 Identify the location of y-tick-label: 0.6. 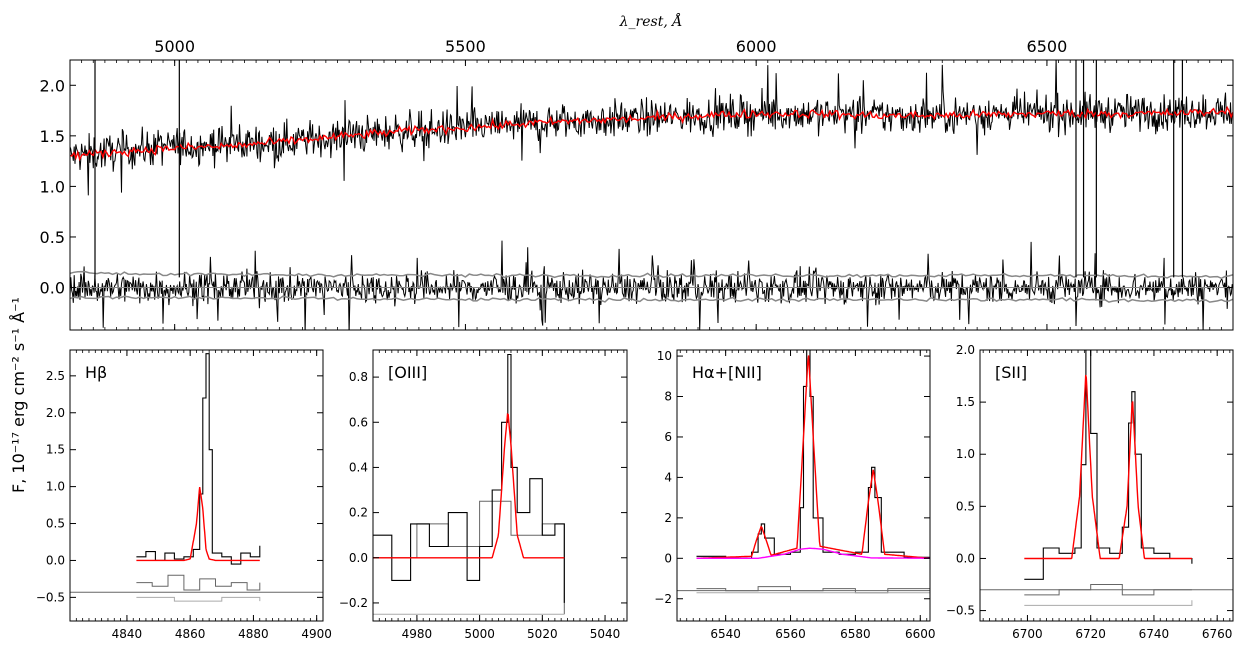
(358, 422).